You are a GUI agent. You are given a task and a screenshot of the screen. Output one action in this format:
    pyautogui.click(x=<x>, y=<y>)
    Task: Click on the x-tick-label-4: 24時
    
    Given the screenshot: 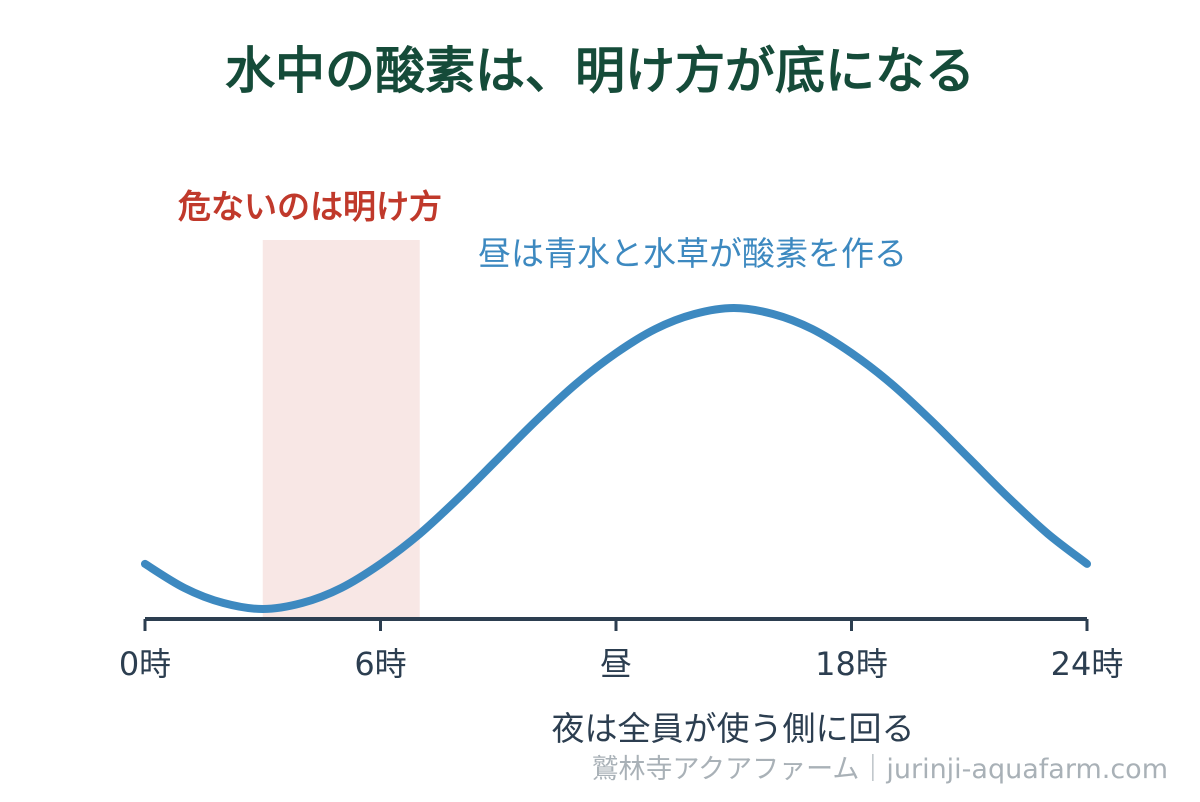 What is the action you would take?
    pyautogui.click(x=1087, y=664)
    